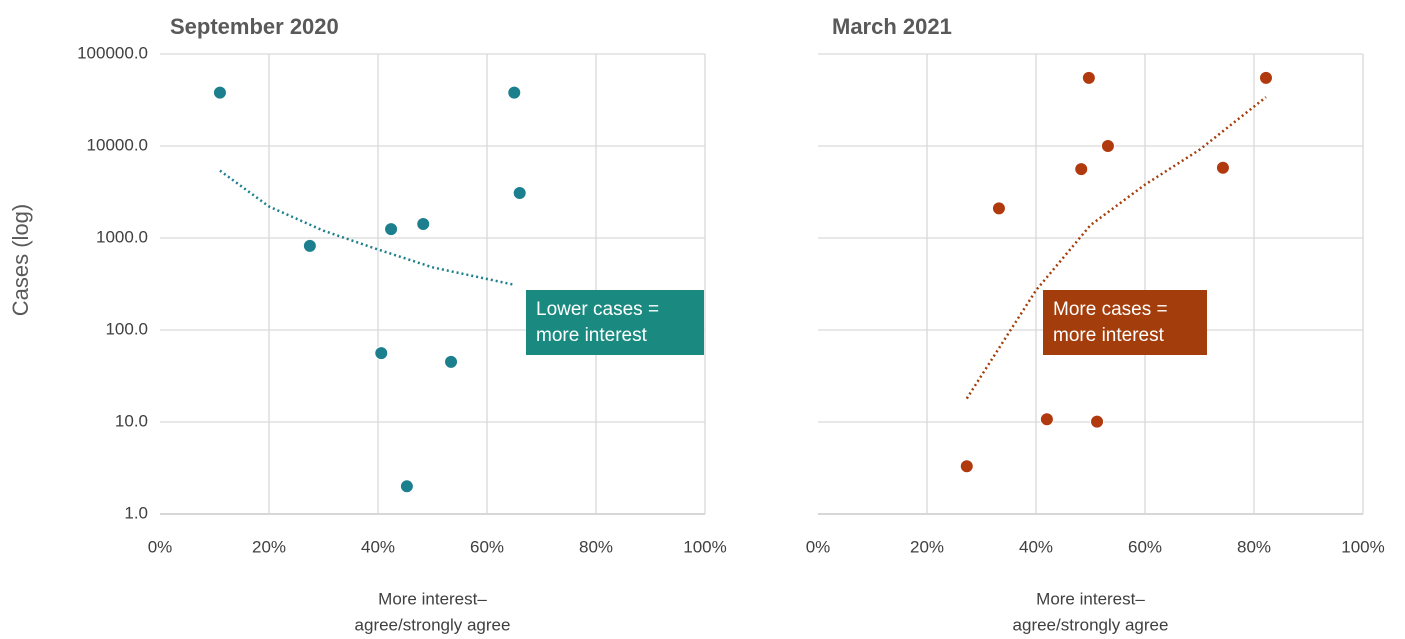 The image size is (1405, 639). What do you see at coordinates (20, 260) in the screenshot?
I see `y-axis-label: Cases (log)` at bounding box center [20, 260].